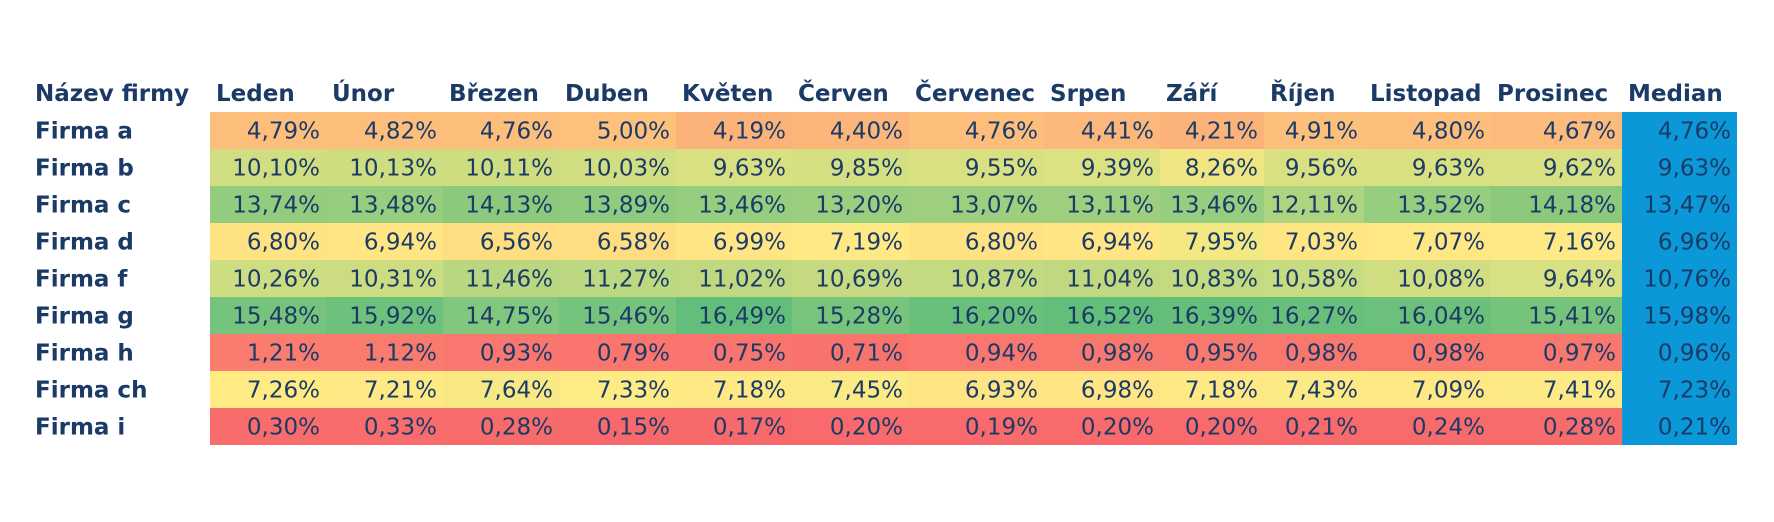 The image size is (1774, 522). What do you see at coordinates (400, 428) in the screenshot?
I see `cell-value-label: 0,33%` at bounding box center [400, 428].